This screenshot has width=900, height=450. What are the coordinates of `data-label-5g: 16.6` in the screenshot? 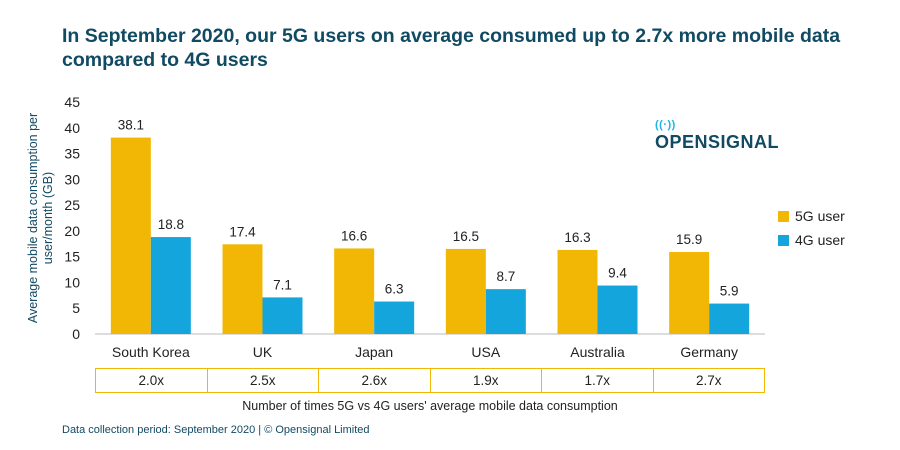 It's located at (354, 235).